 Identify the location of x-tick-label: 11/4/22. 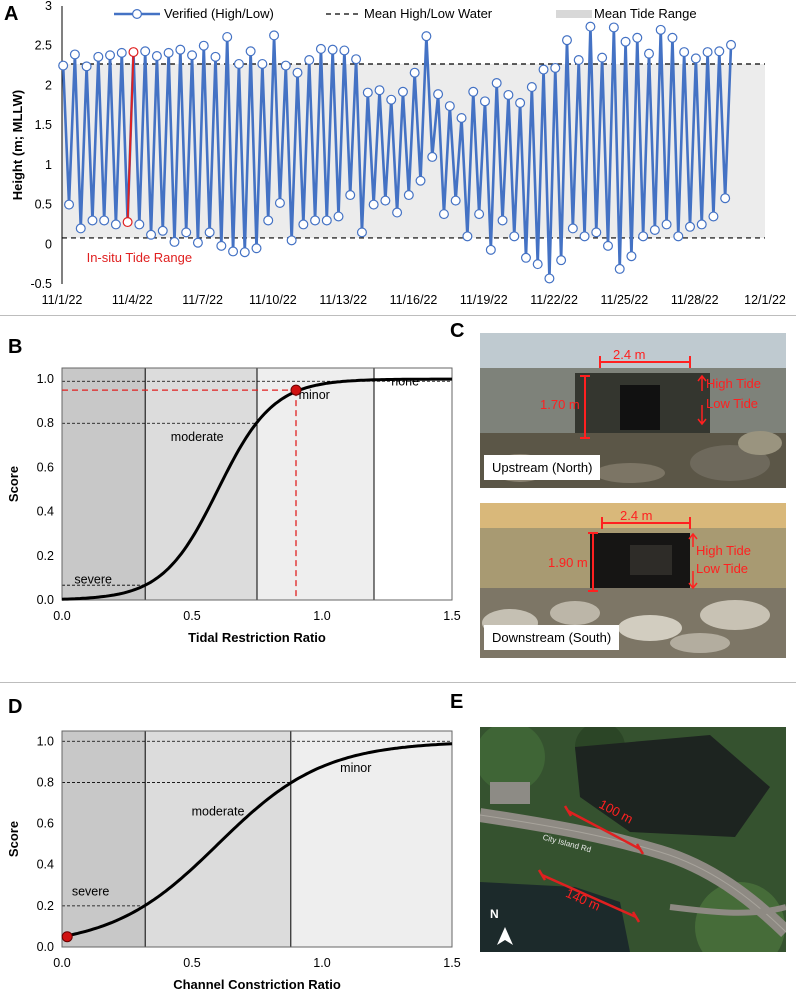
(132, 300).